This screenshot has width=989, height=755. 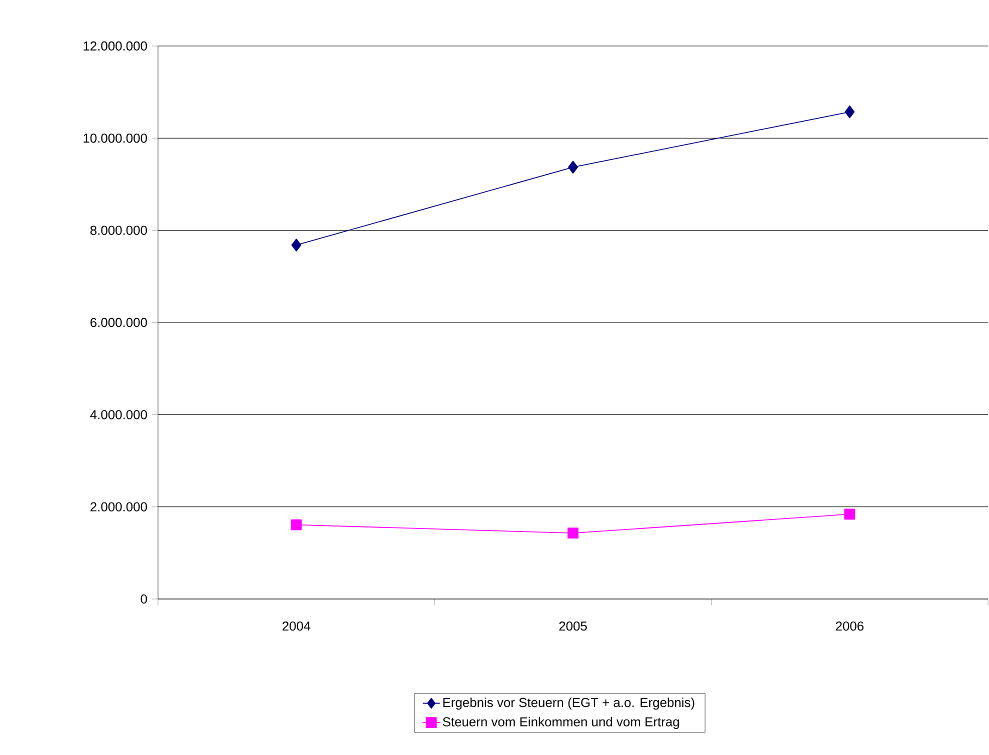 What do you see at coordinates (118, 323) in the screenshot?
I see `y-tick-label: 6.000.000` at bounding box center [118, 323].